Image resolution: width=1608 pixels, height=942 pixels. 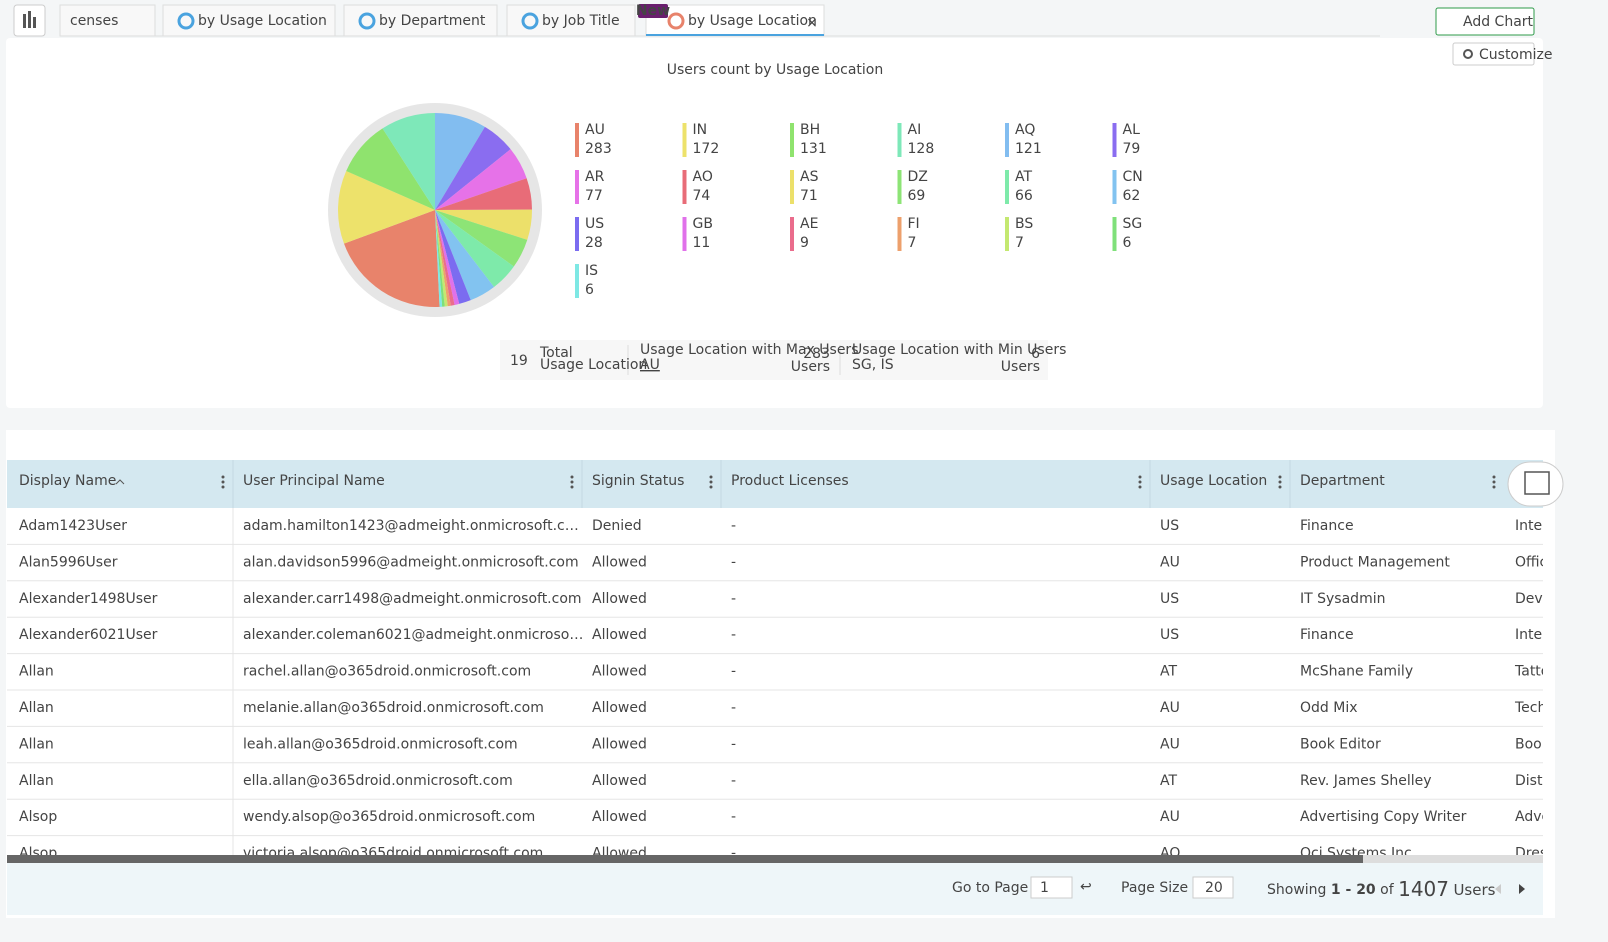 I want to click on legend-label: BH, so click(x=810, y=130).